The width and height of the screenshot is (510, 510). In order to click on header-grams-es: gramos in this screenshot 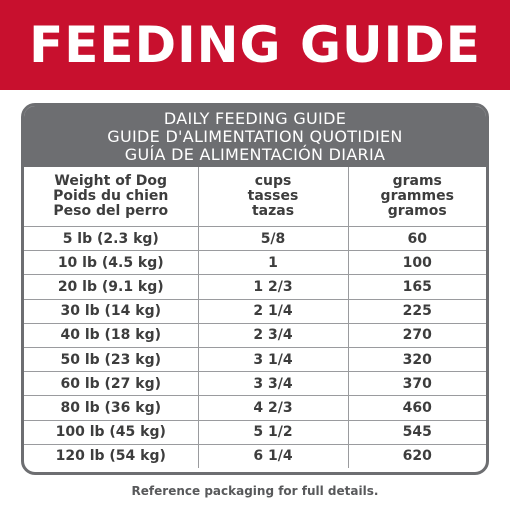, I will do `click(417, 211)`.